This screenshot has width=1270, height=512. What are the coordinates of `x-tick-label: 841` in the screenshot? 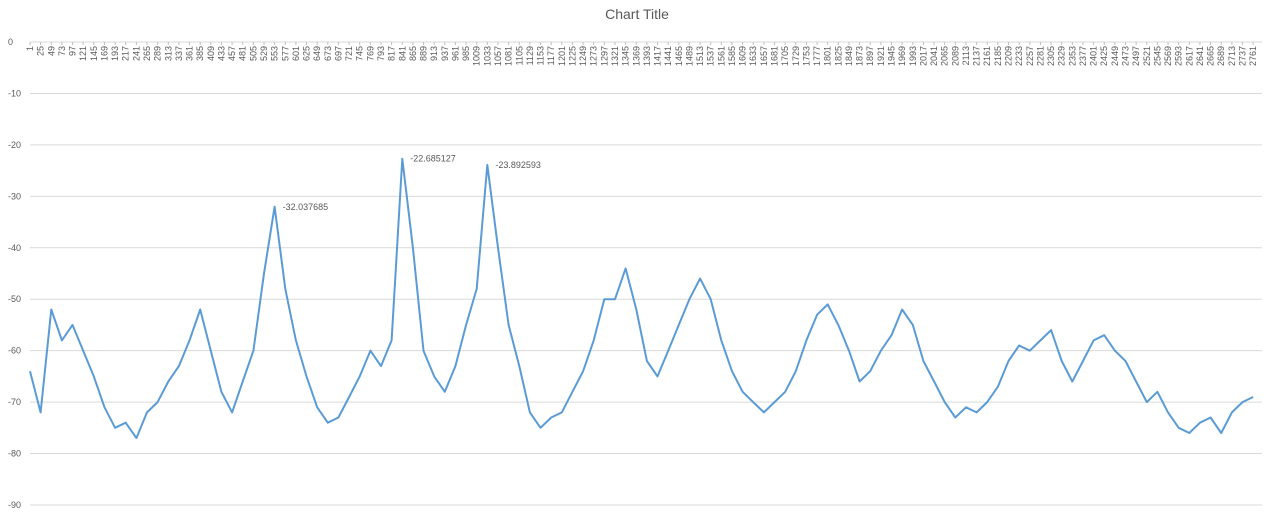 It's located at (402, 53).